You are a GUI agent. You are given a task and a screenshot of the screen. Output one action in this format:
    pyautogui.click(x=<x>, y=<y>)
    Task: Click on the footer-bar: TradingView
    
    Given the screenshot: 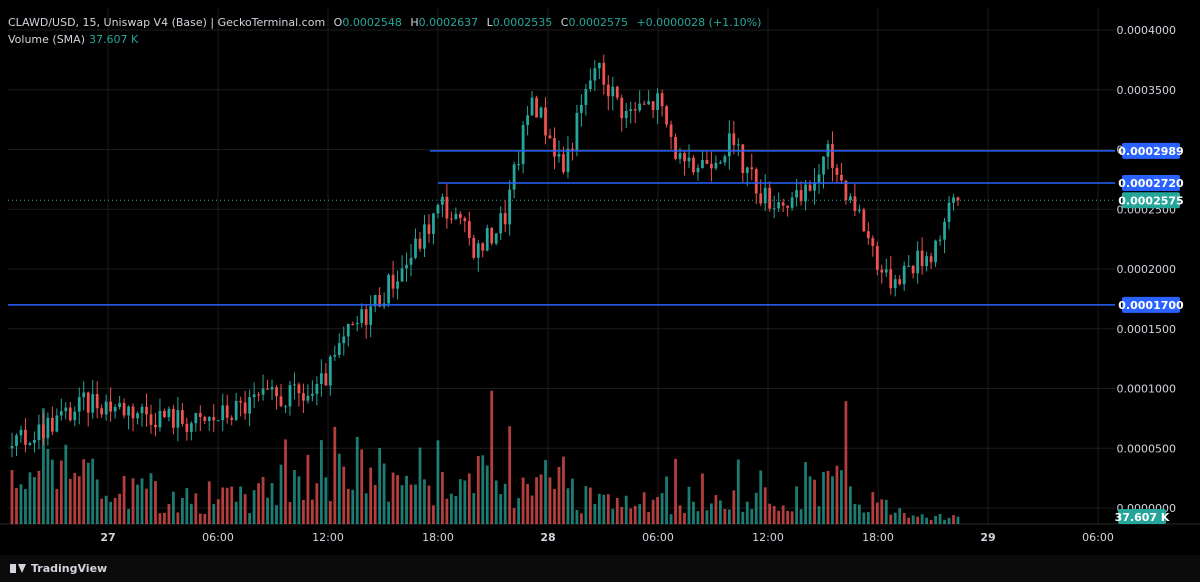 What is the action you would take?
    pyautogui.click(x=600, y=568)
    